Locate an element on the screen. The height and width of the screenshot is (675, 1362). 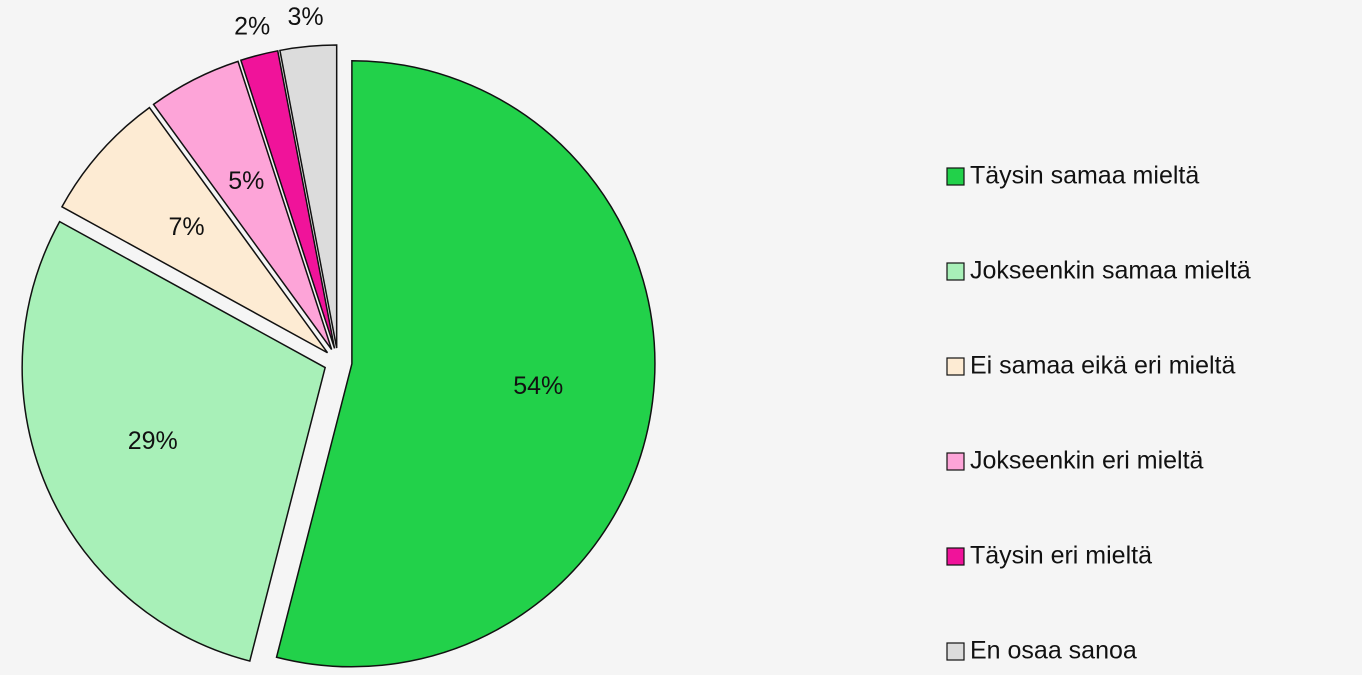
data-label: 54% is located at coordinates (538, 386).